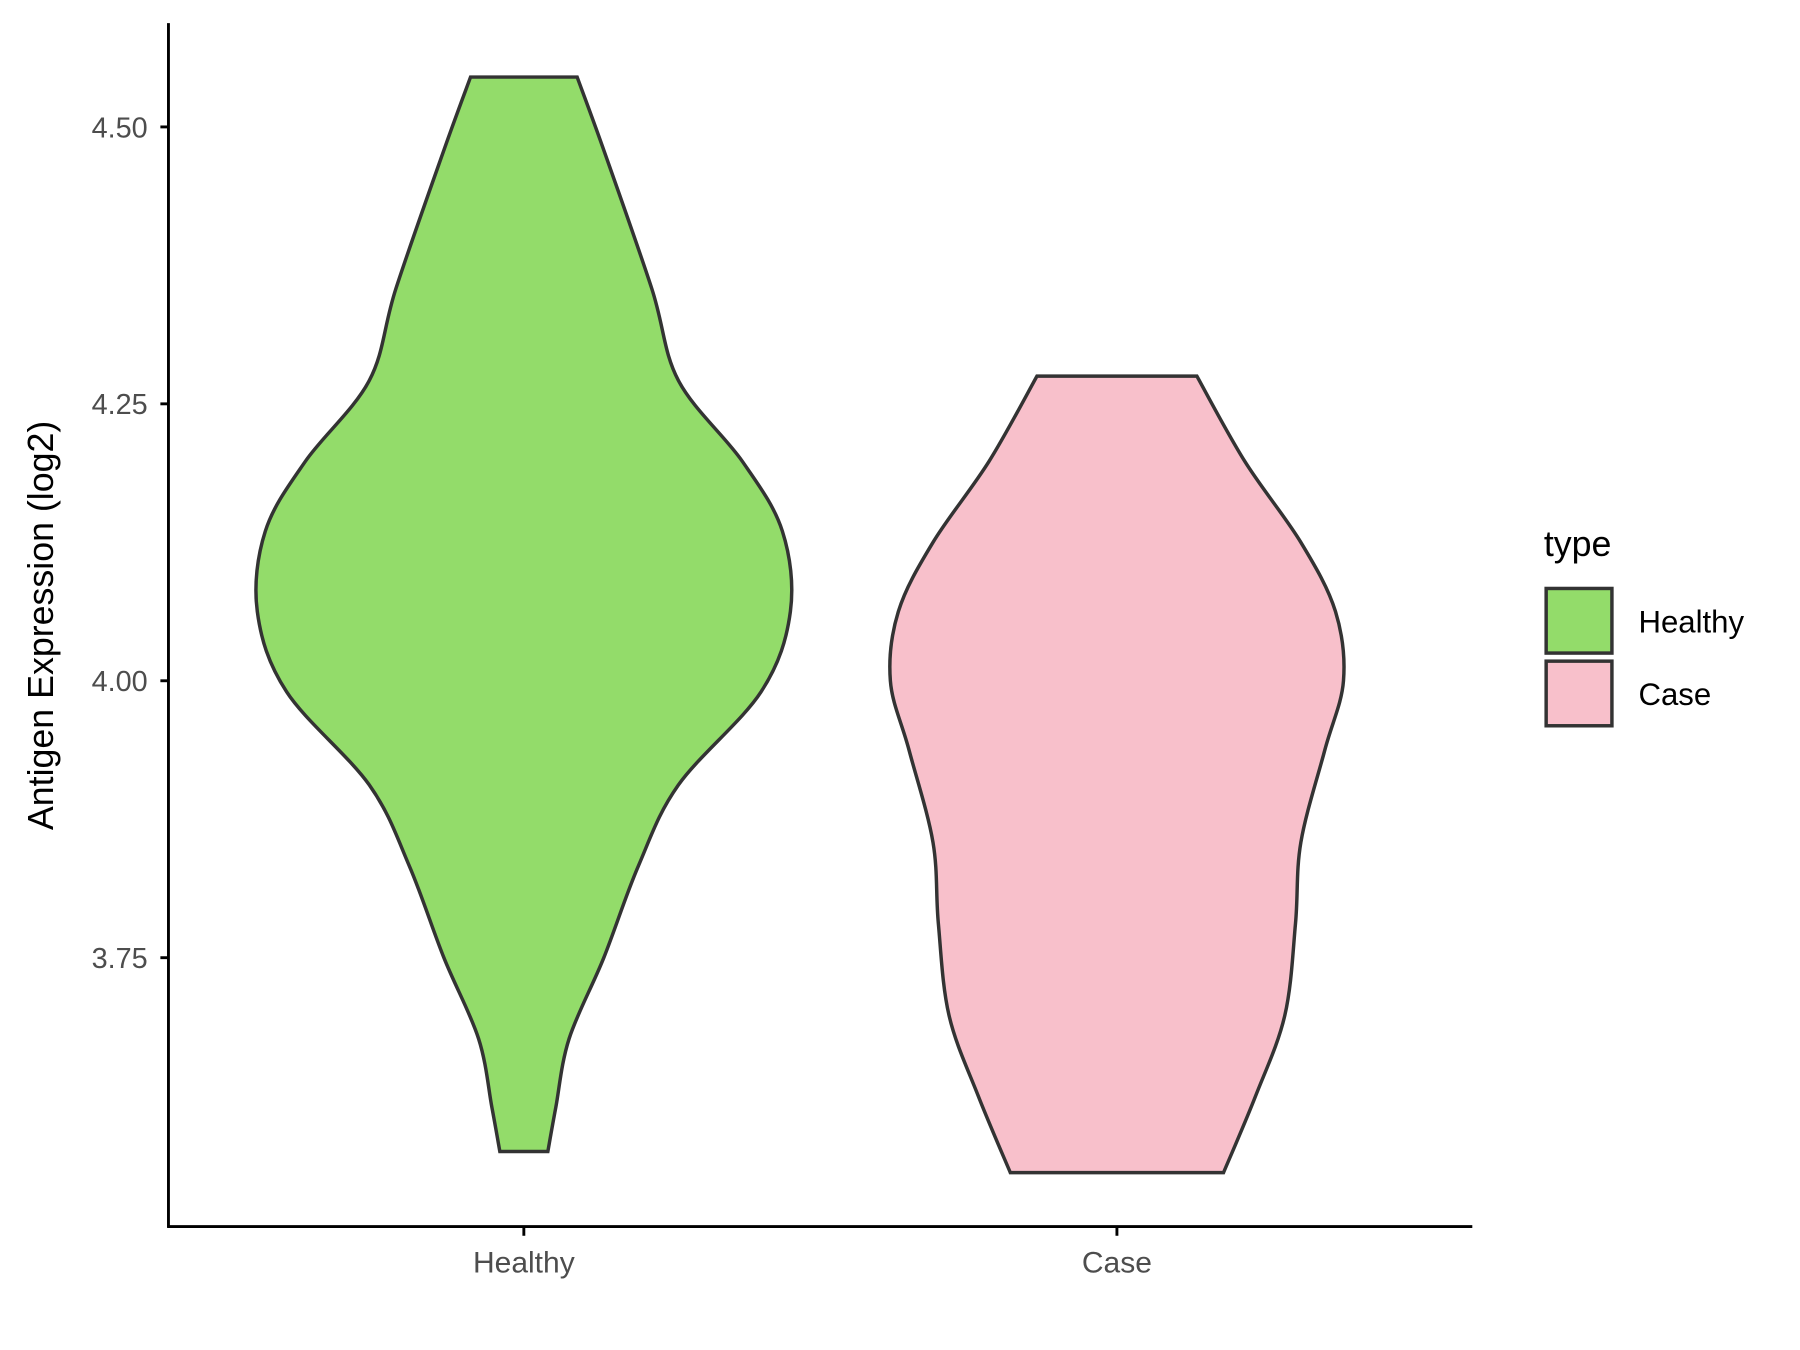 The height and width of the screenshot is (1350, 1800). Describe the element at coordinates (1117, 1263) in the screenshot. I see `x-tick-label: Case` at that location.